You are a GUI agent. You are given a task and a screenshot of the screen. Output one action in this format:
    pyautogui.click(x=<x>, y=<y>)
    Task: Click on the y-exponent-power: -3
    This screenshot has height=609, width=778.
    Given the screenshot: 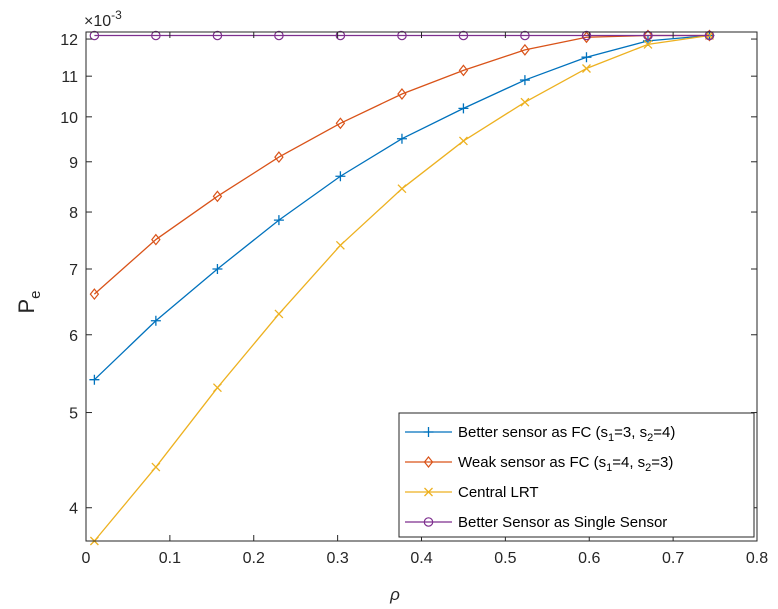 What is the action you would take?
    pyautogui.click(x=116, y=15)
    